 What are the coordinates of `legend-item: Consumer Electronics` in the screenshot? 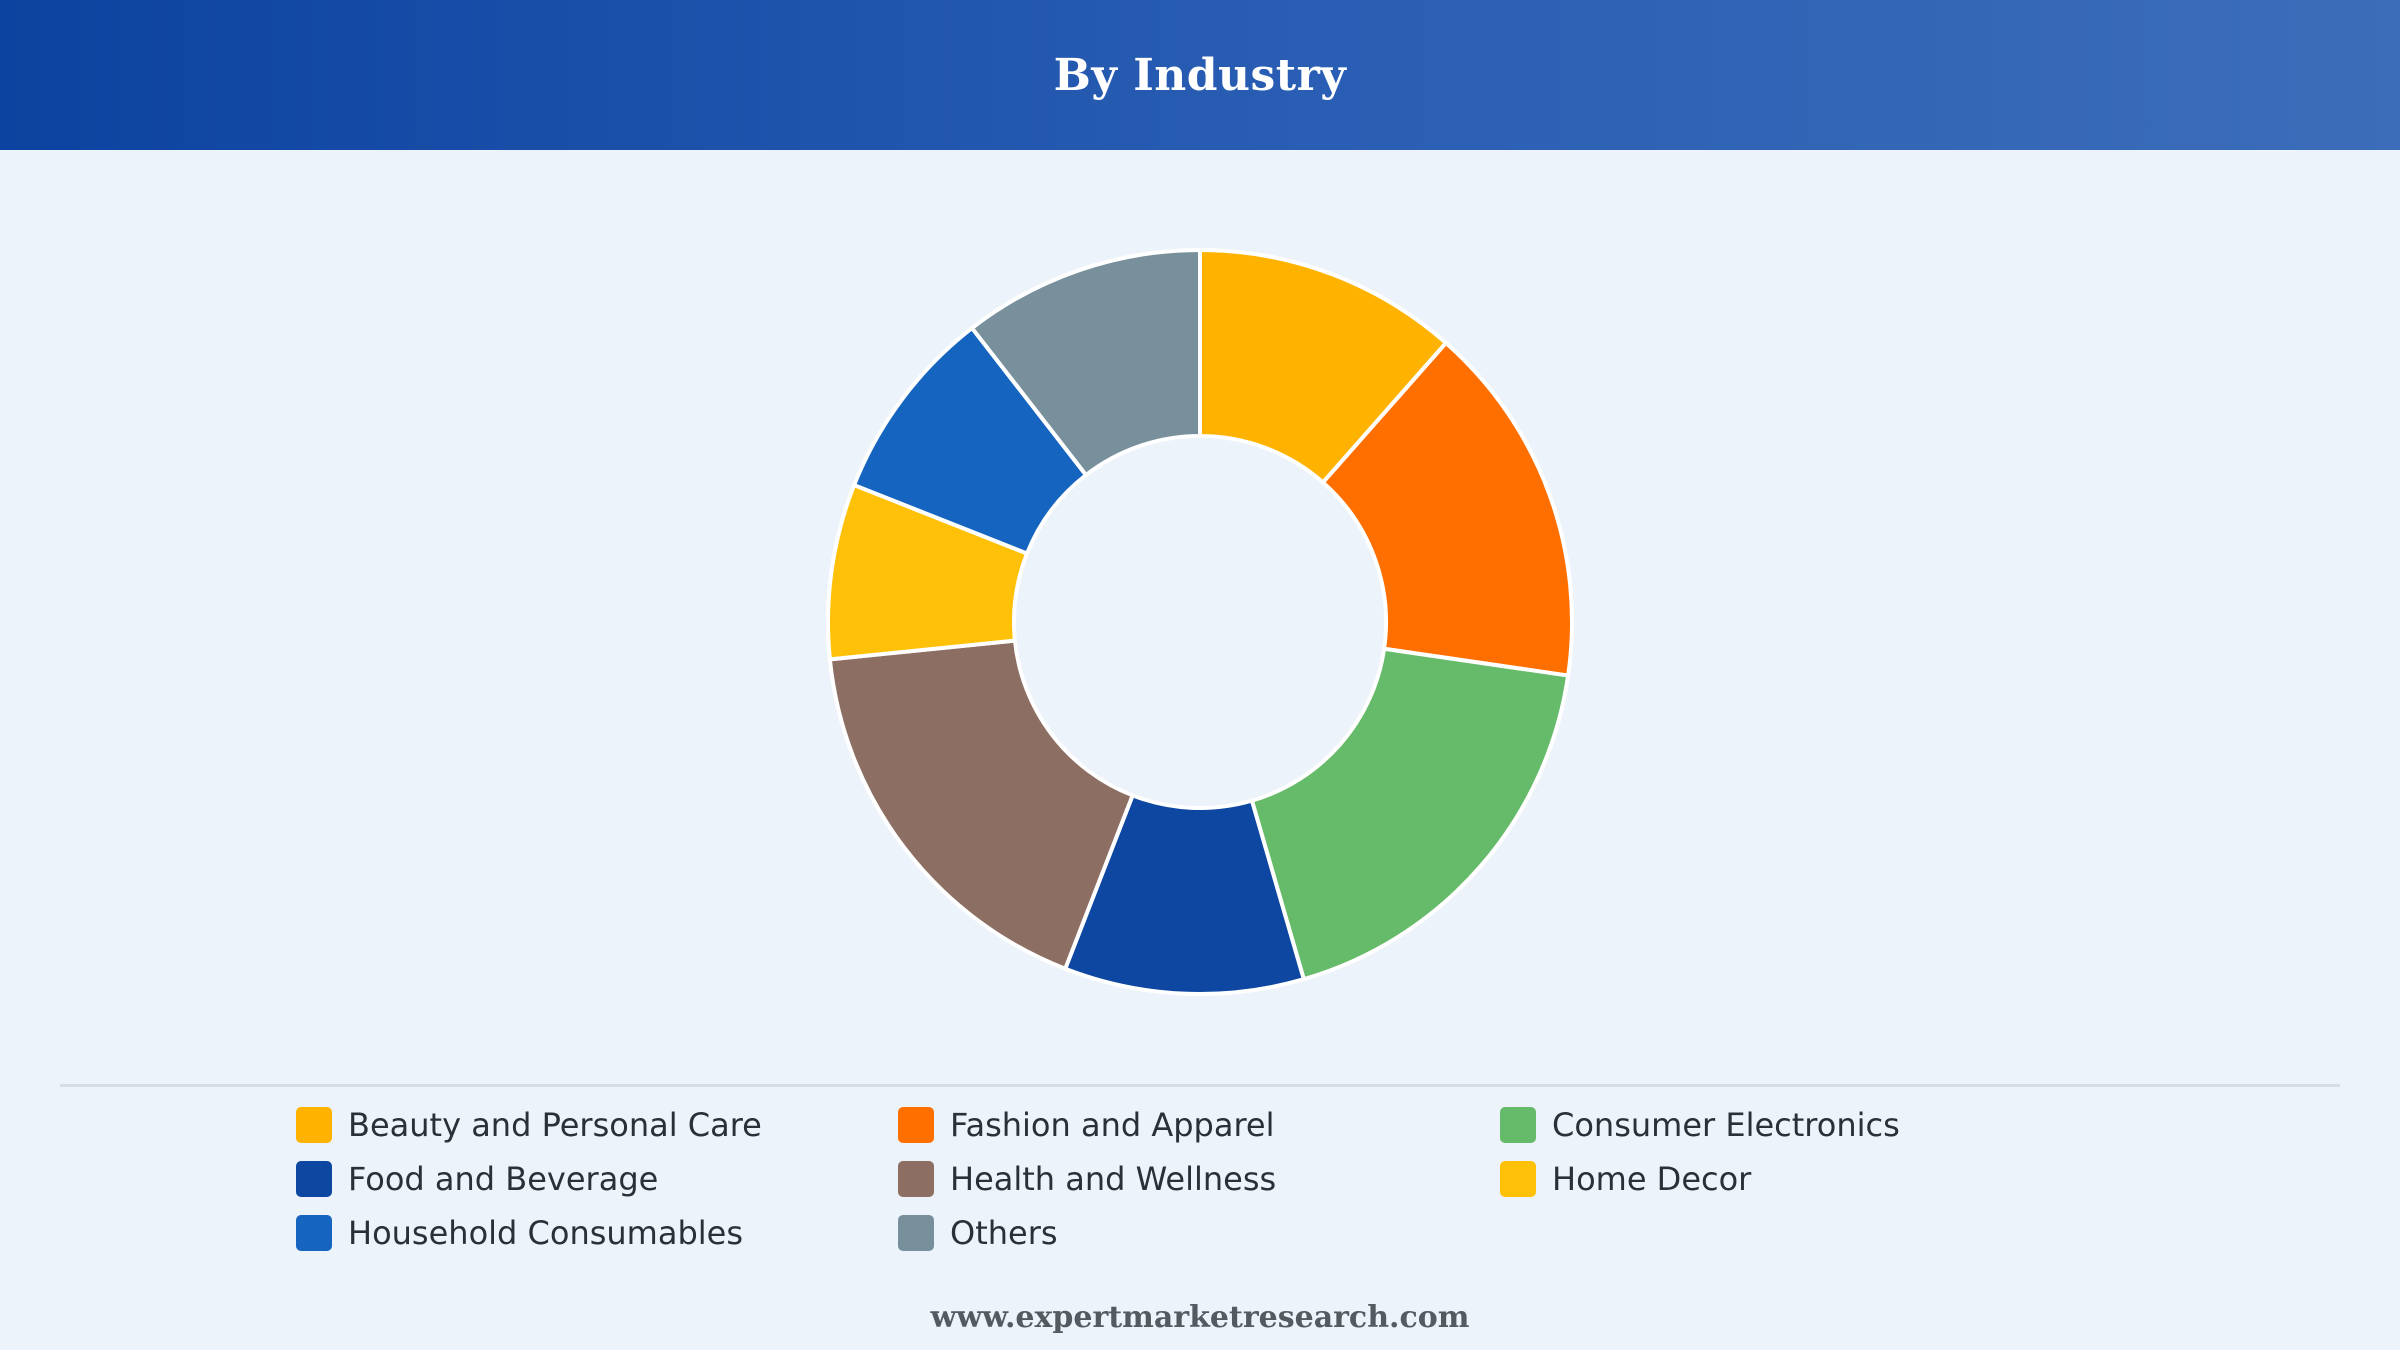 It's located at (1801, 1125).